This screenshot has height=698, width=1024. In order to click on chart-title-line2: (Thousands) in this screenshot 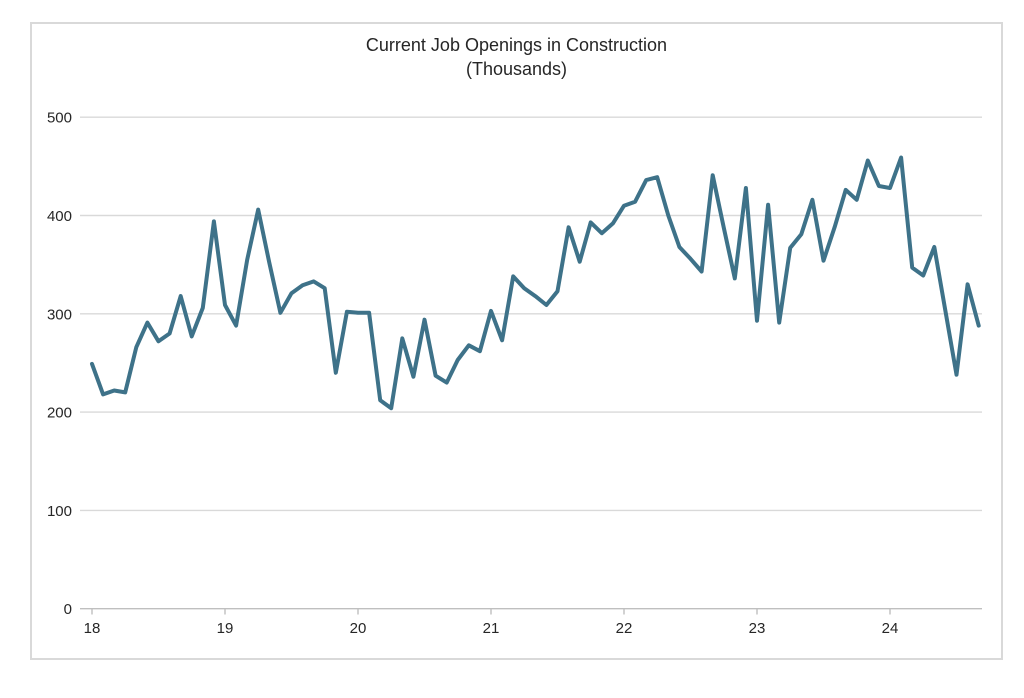, I will do `click(516, 69)`.